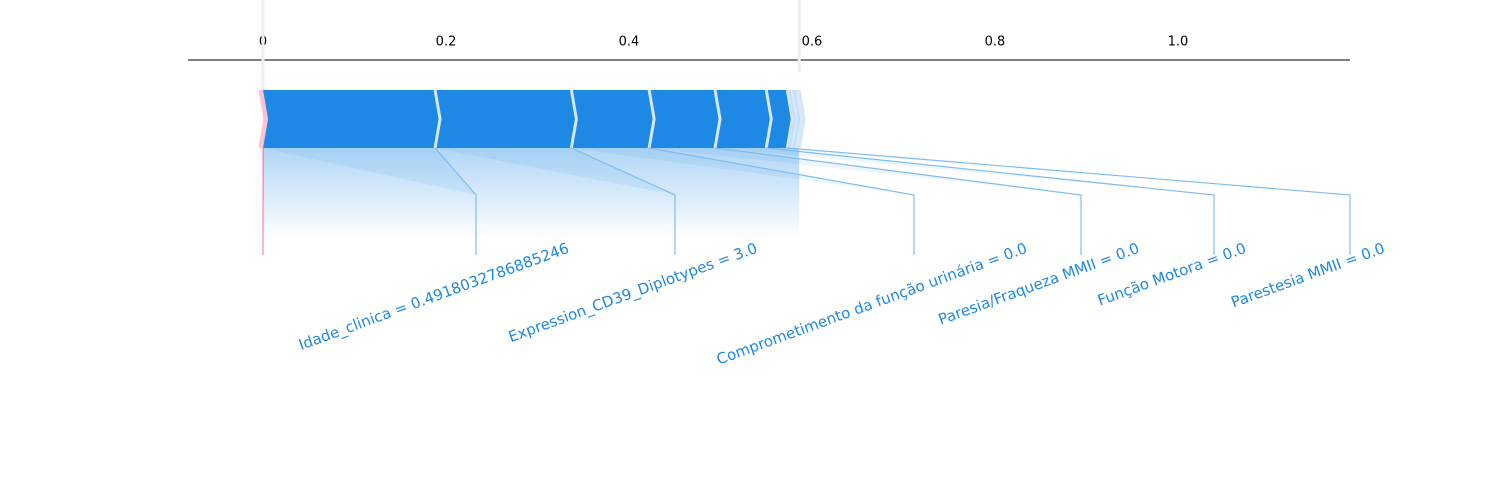 Image resolution: width=1500 pixels, height=500 pixels. Describe the element at coordinates (995, 42) in the screenshot. I see `x-tick-label: 0.8` at that location.